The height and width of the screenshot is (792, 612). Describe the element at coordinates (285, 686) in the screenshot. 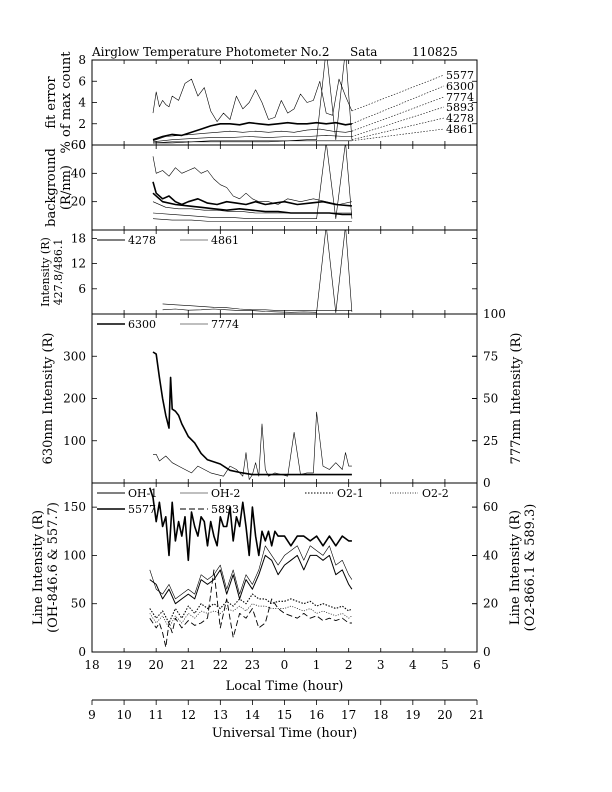

I see `lt-axis-label: Local Time (hour)` at that location.